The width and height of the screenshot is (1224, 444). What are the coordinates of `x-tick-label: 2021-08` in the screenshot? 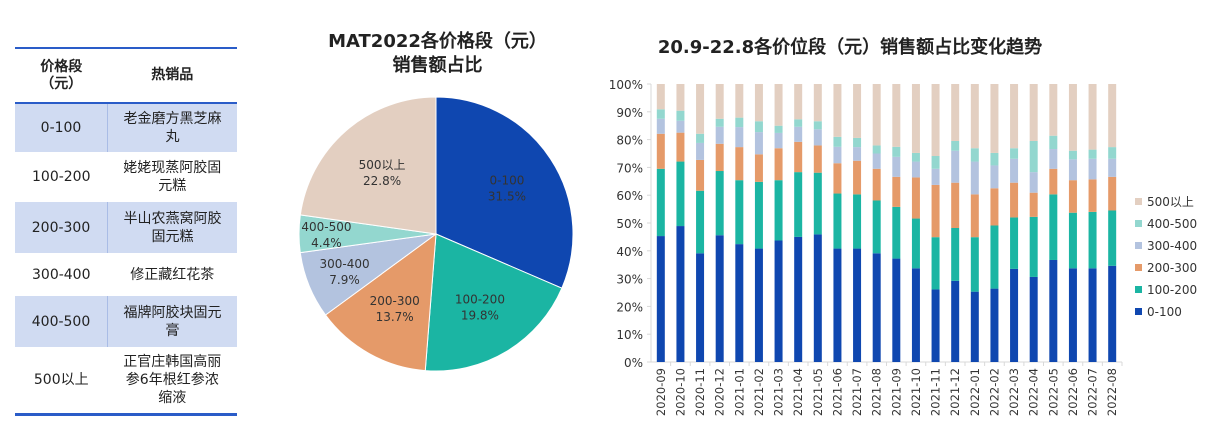 It's located at (877, 392).